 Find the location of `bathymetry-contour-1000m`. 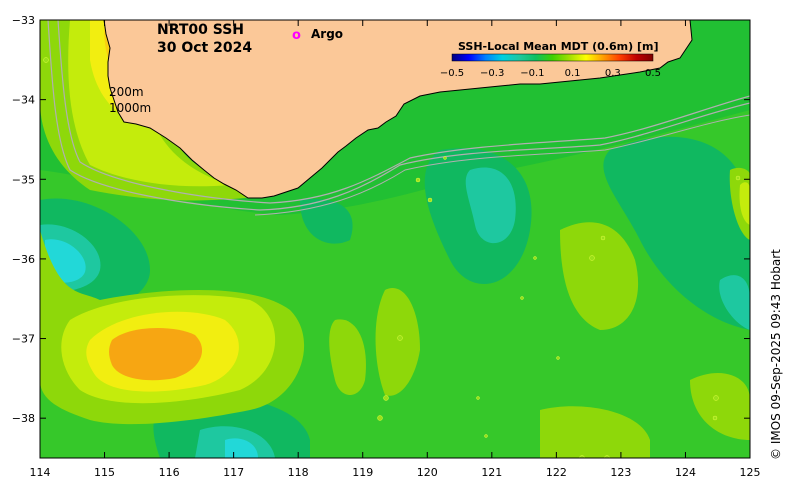

bathymetry-contour-1000m is located at coordinates (502, 165).